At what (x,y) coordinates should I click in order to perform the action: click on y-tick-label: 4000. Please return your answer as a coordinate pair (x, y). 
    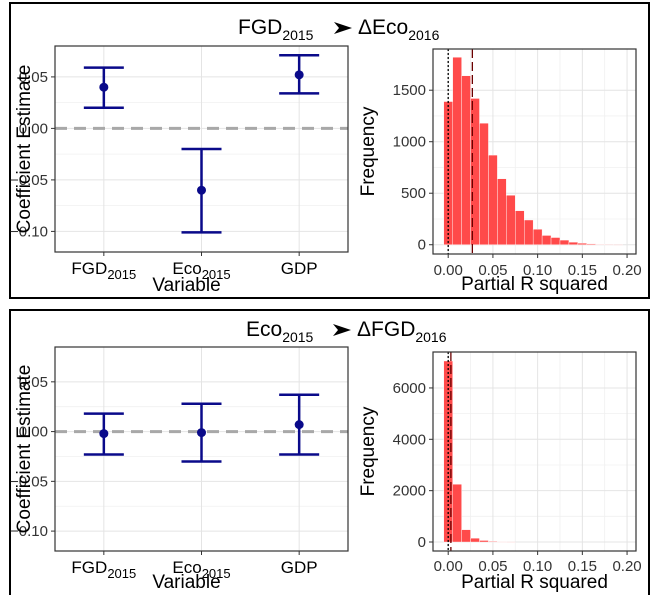
    Looking at the image, I should click on (409, 439).